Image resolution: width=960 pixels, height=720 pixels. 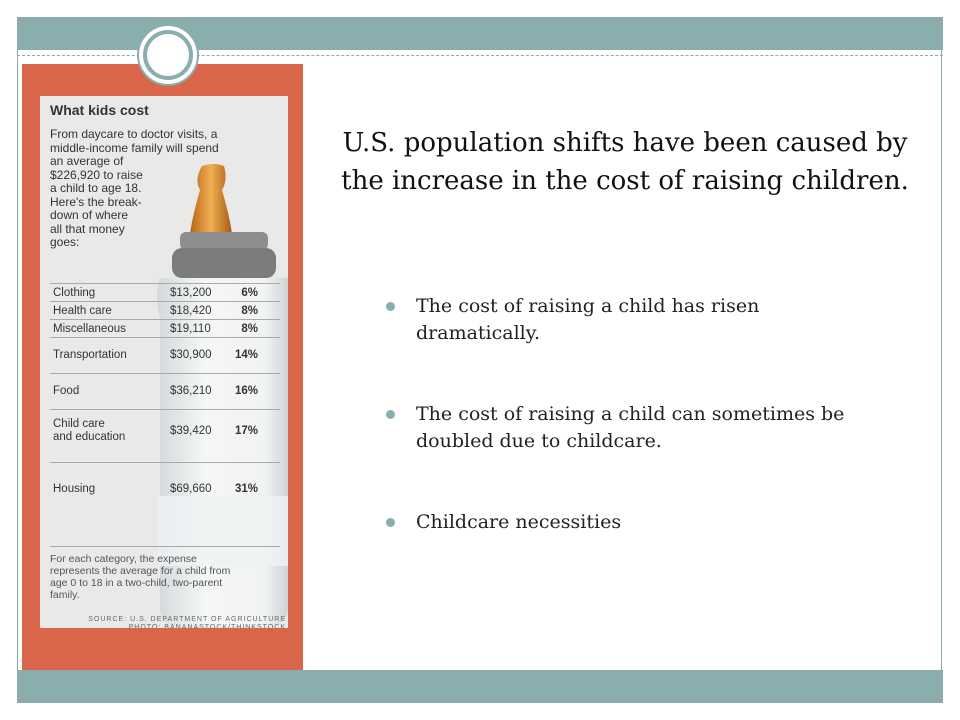 What do you see at coordinates (191, 311) in the screenshot?
I see `amount: $18,420` at bounding box center [191, 311].